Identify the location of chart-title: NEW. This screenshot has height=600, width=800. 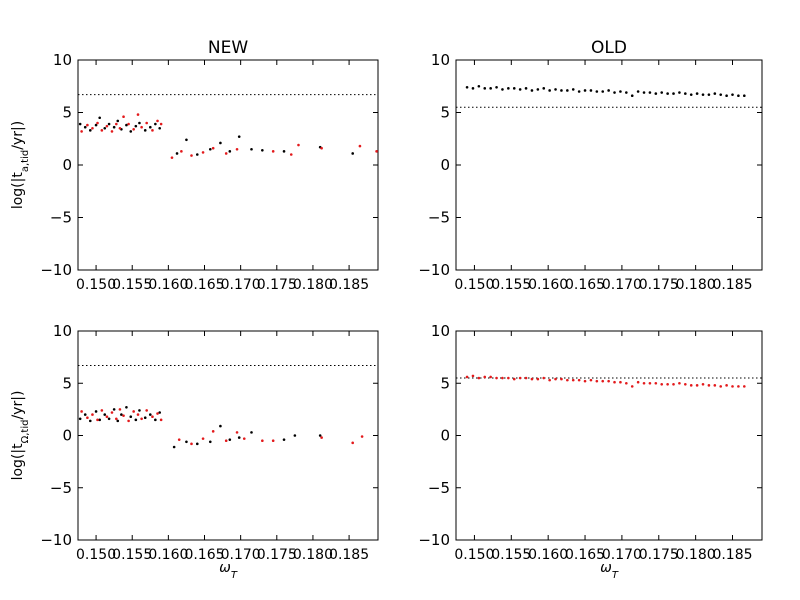
(228, 48).